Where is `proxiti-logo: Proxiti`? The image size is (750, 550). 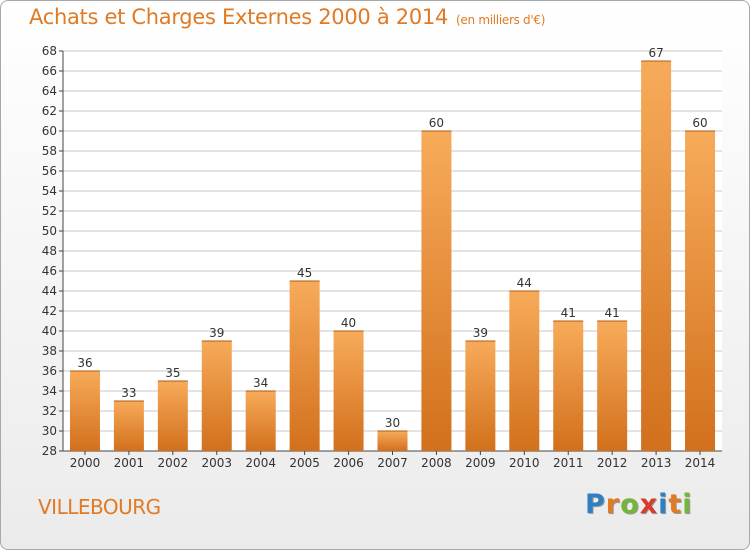
proxiti-logo: Proxiti is located at coordinates (639, 504).